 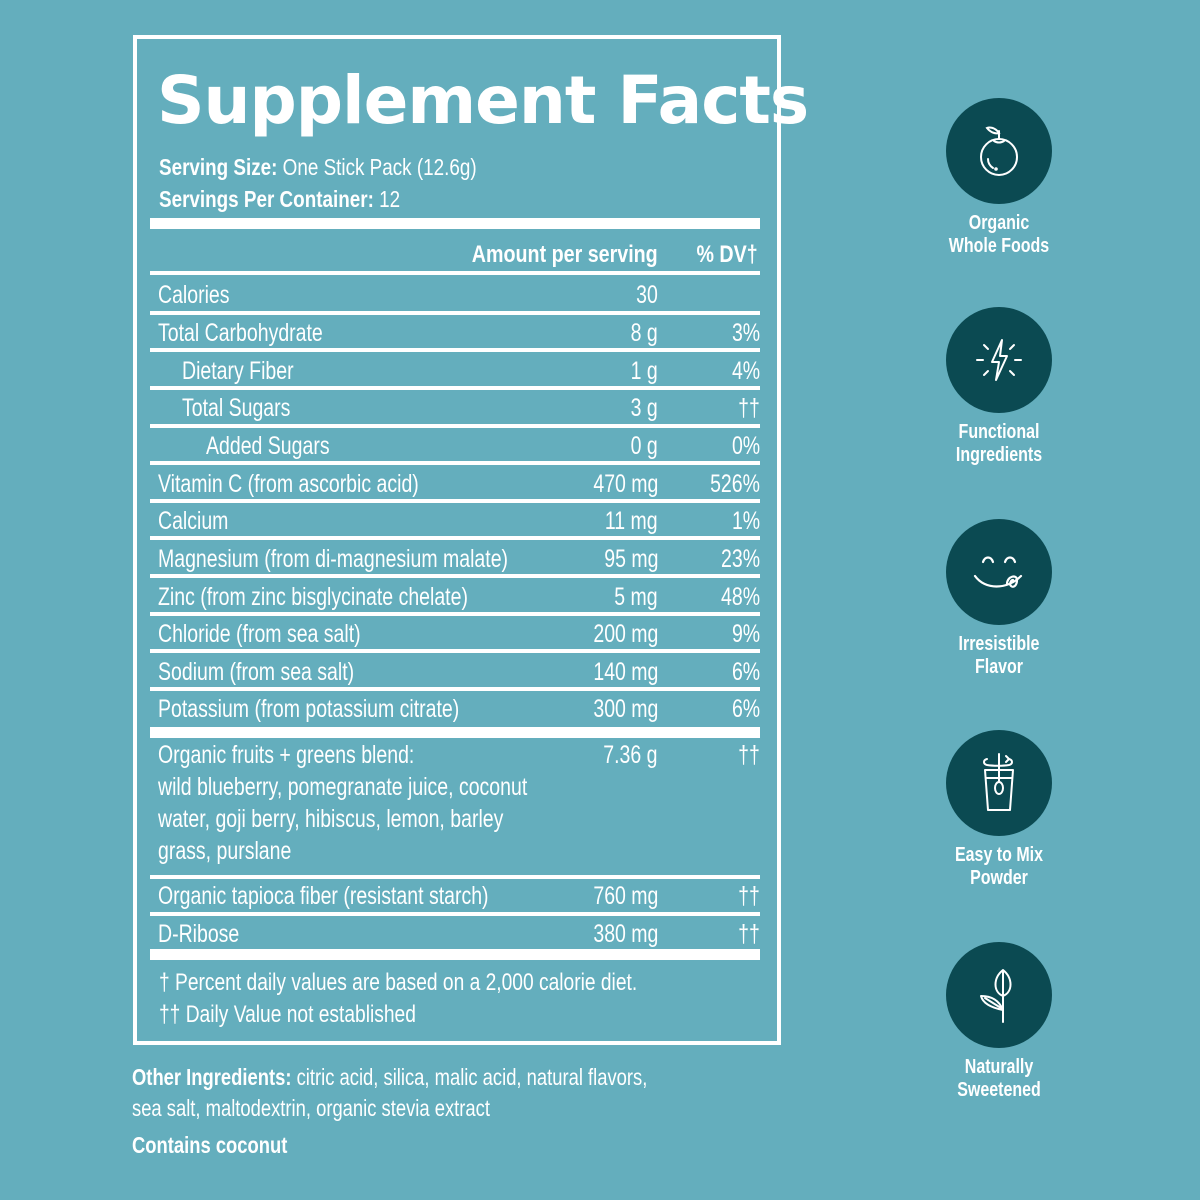 I want to click on table-row-calories: Calories 30, so click(x=455, y=295).